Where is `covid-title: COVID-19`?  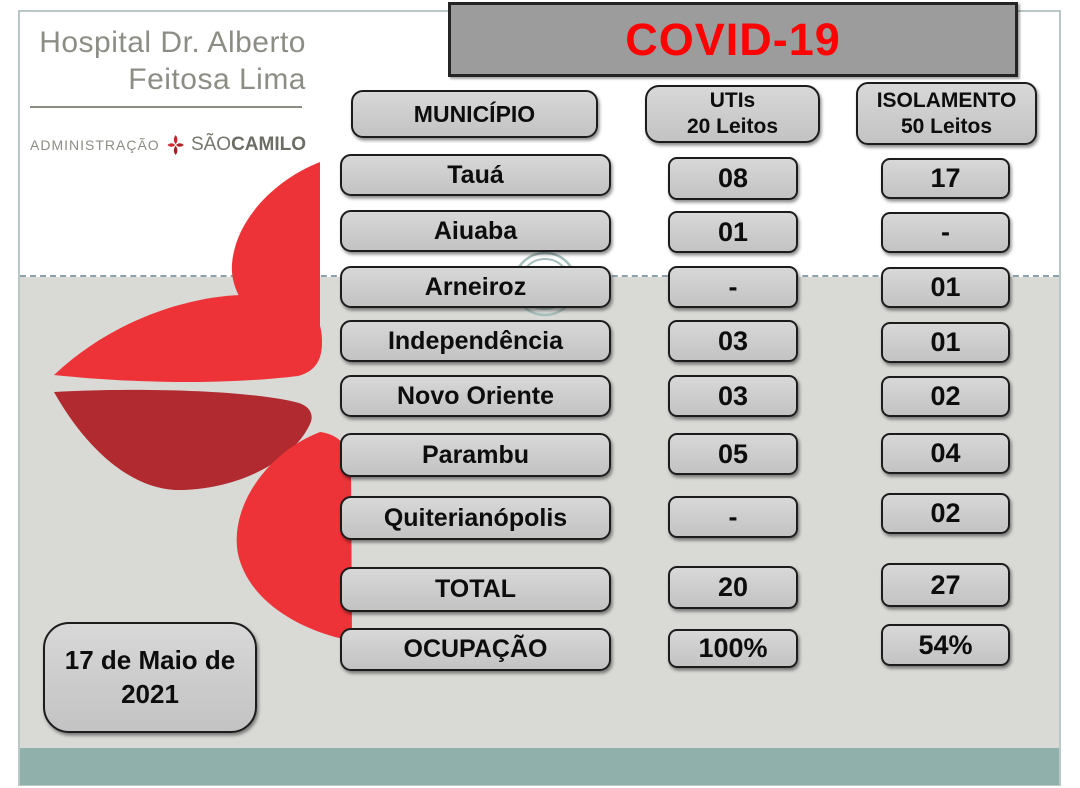 covid-title: COVID-19 is located at coordinates (733, 39).